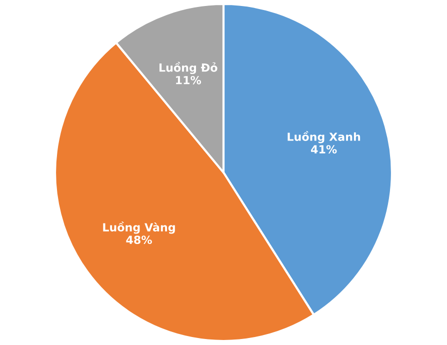  What do you see at coordinates (189, 80) in the screenshot?
I see `data-label: 11%` at bounding box center [189, 80].